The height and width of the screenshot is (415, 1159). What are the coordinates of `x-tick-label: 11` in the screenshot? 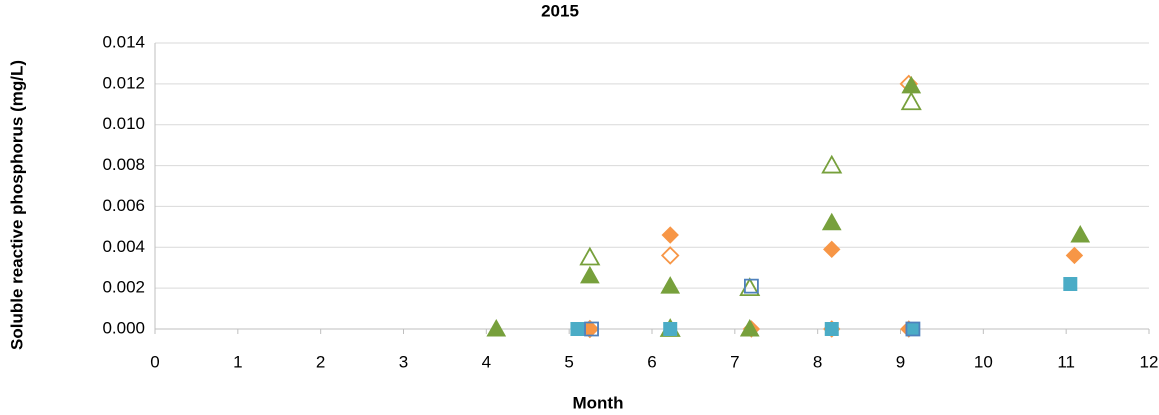 It's located at (1066, 361).